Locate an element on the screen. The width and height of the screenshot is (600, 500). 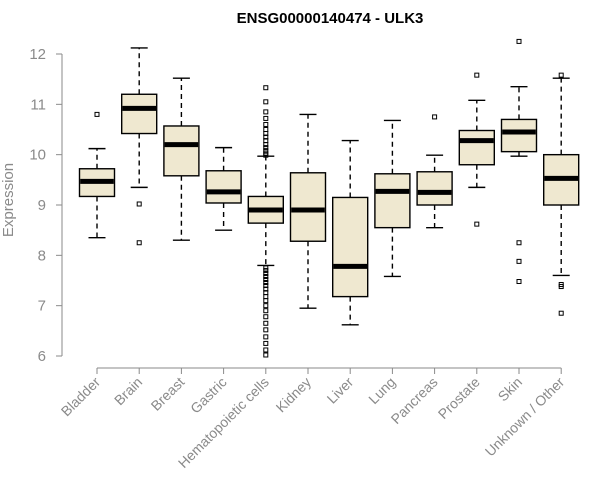
box-gastric is located at coordinates (223, 188).